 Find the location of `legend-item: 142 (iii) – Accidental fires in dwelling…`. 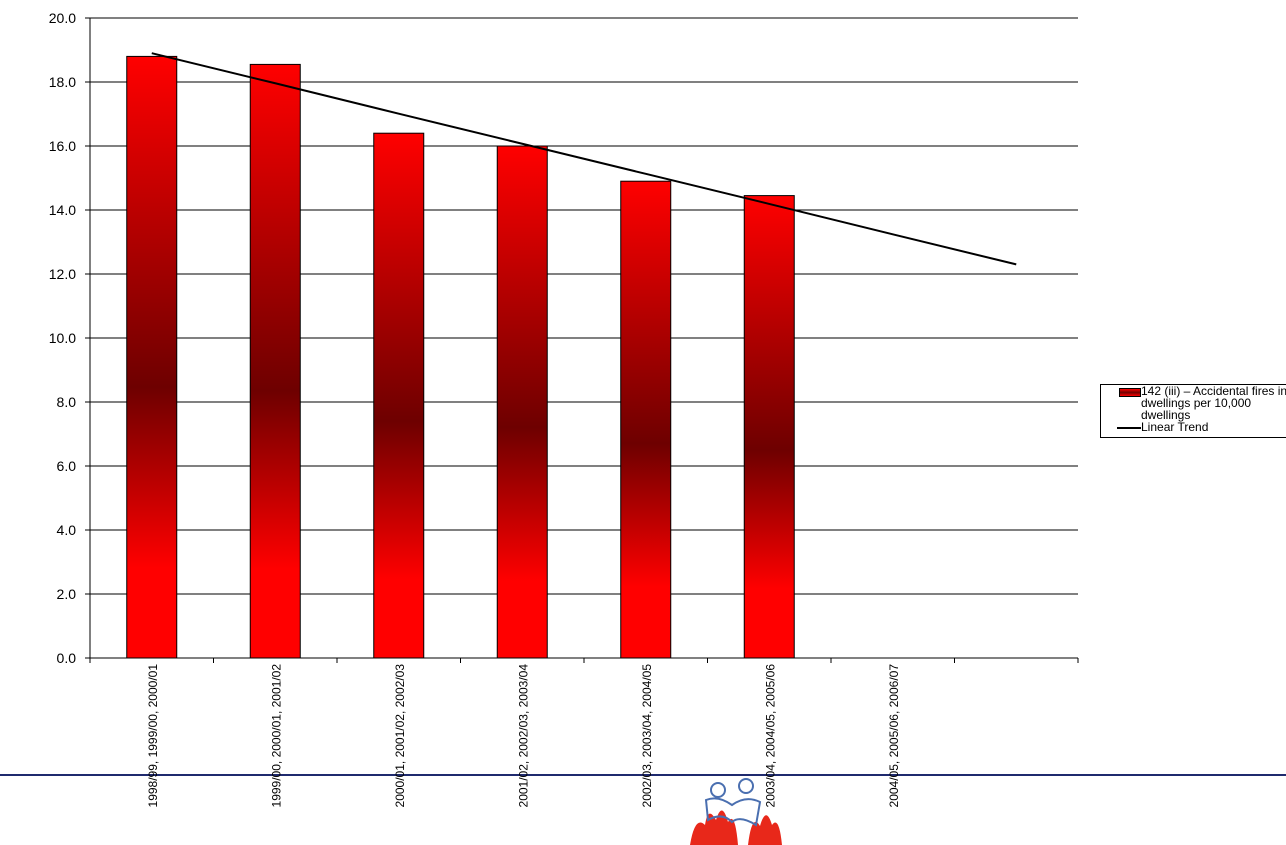

legend-item: 142 (iii) – Accidental fires in dwelling… is located at coordinates (1193, 403).